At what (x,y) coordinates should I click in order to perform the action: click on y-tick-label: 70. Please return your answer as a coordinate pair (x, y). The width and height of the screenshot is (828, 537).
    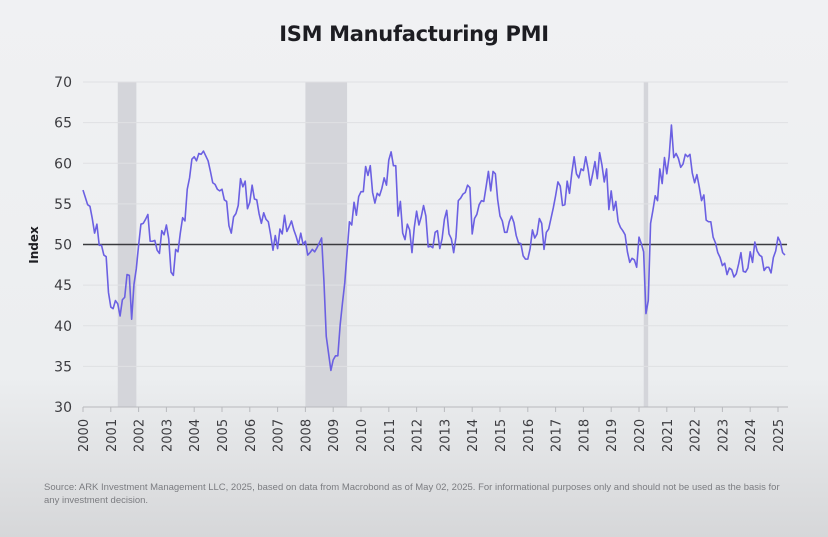
    Looking at the image, I should click on (63, 83).